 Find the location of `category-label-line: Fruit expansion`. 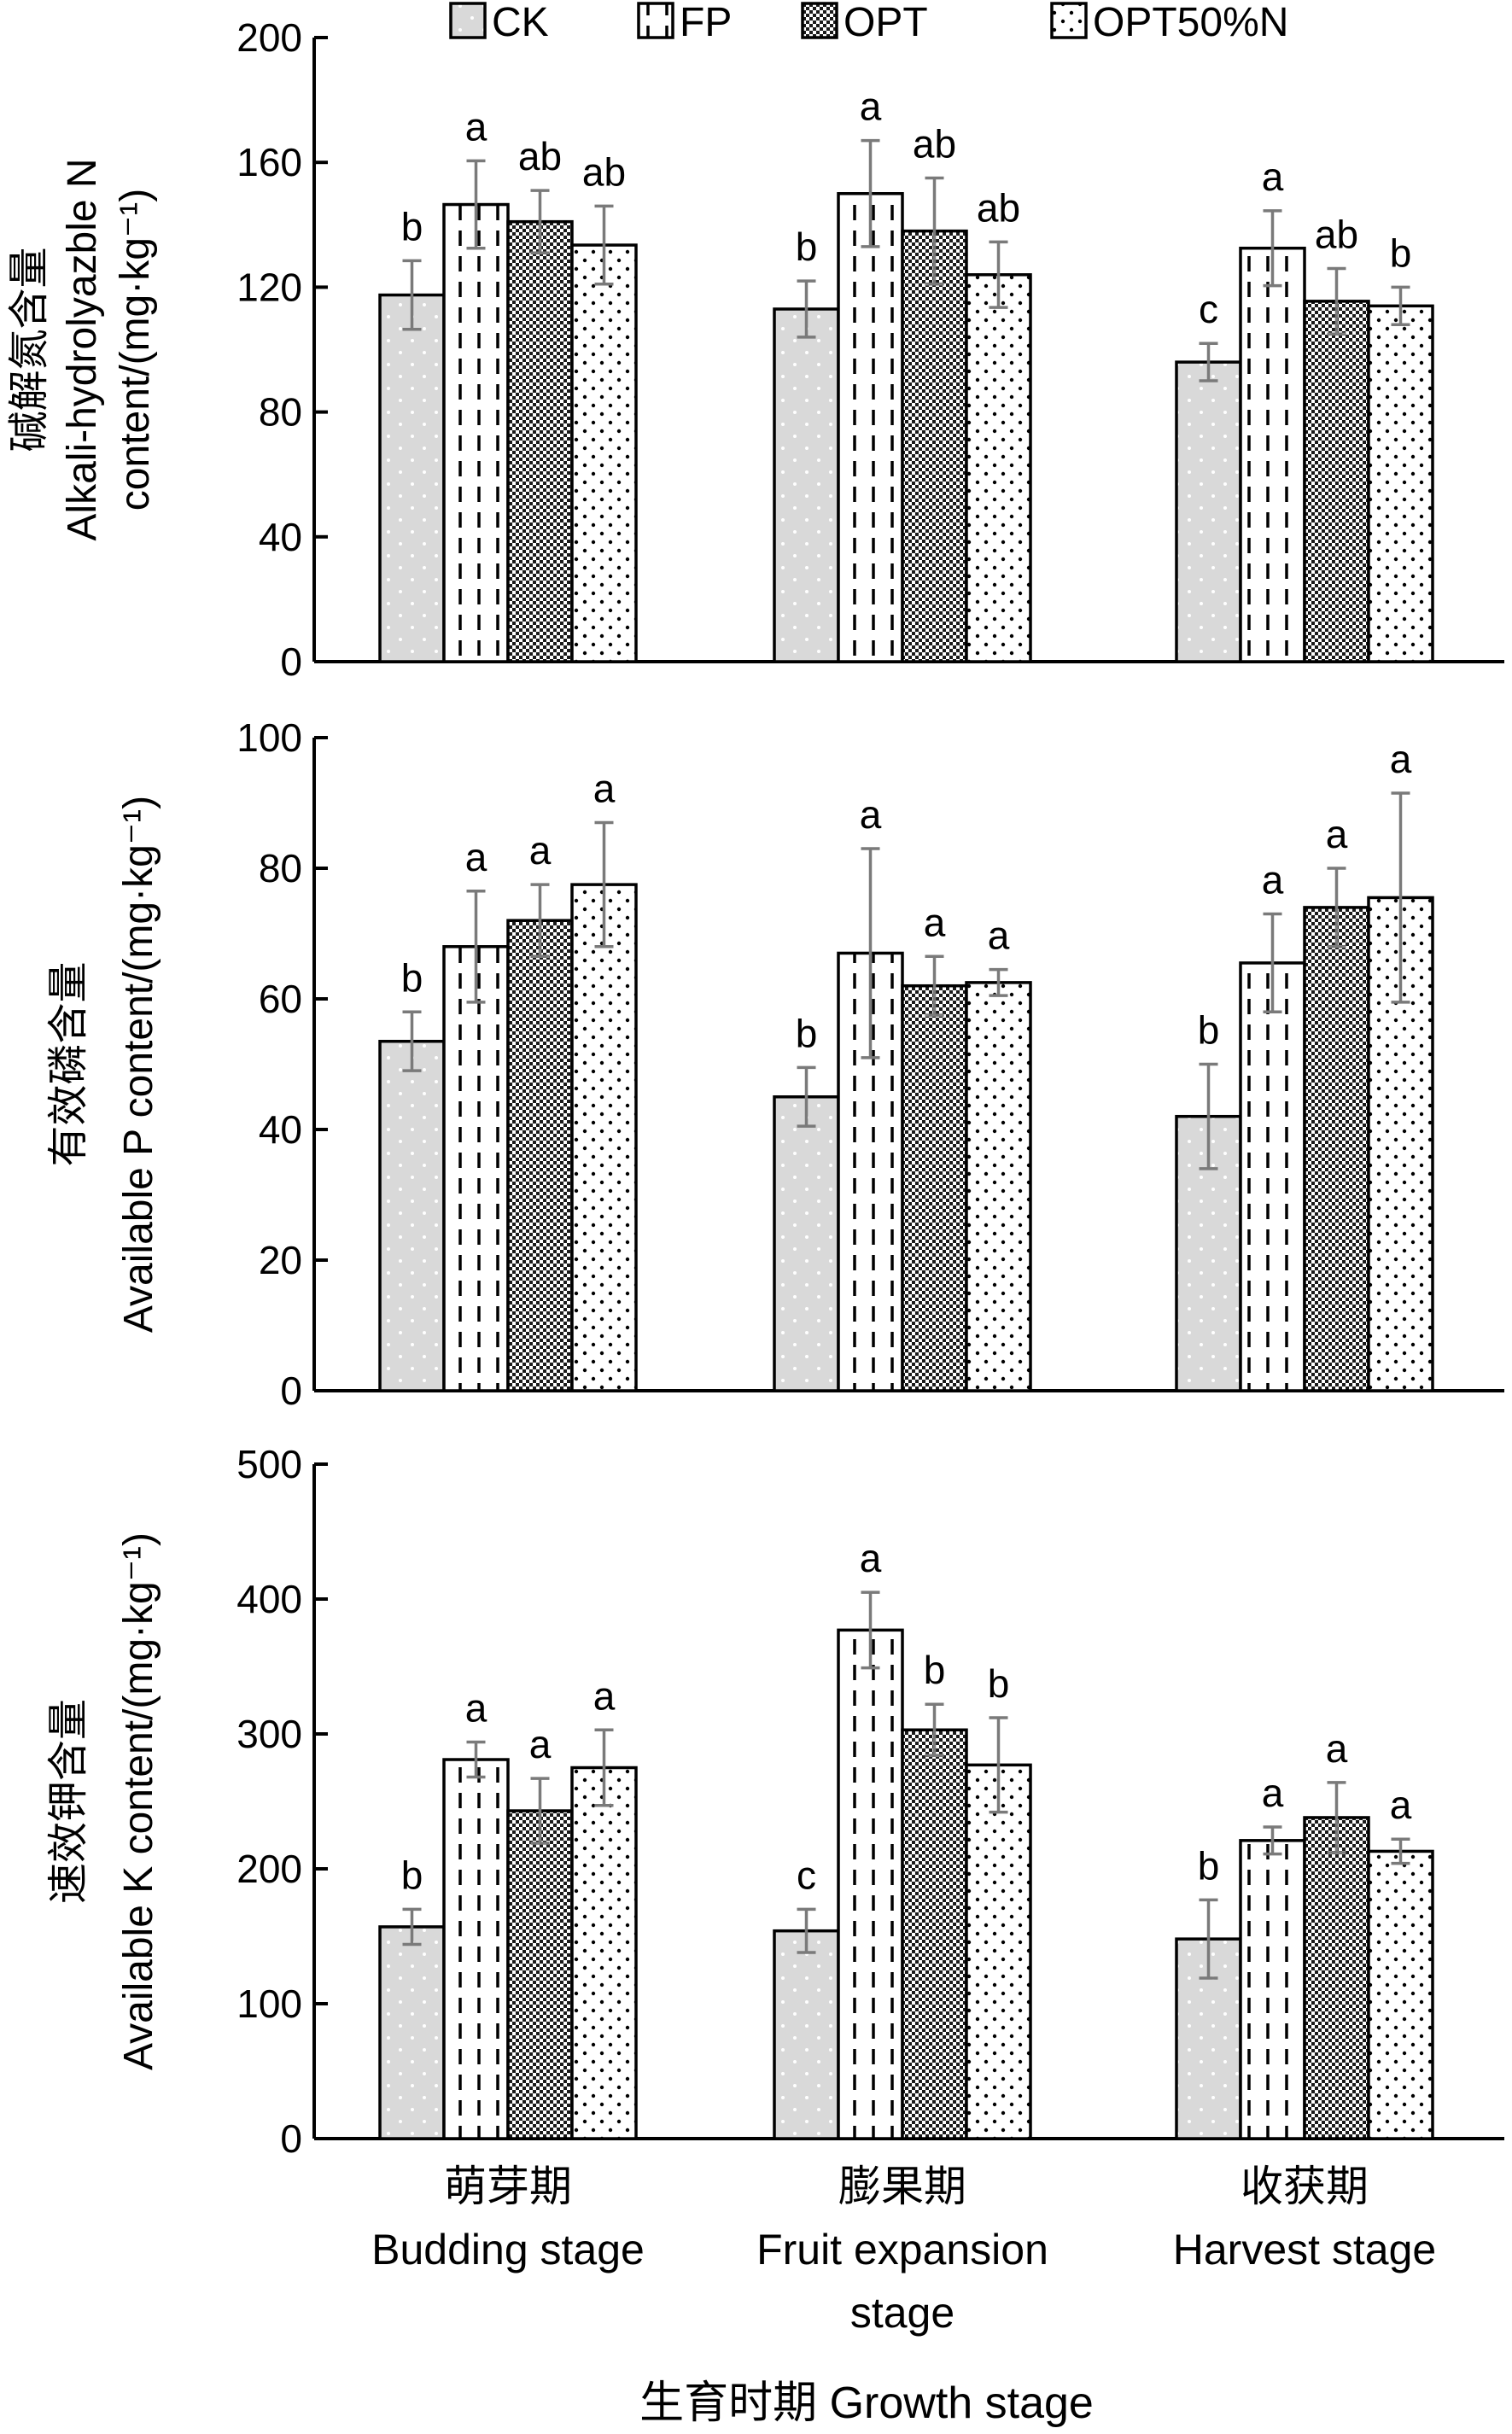

category-label-line: Fruit expansion is located at coordinates (902, 2249).